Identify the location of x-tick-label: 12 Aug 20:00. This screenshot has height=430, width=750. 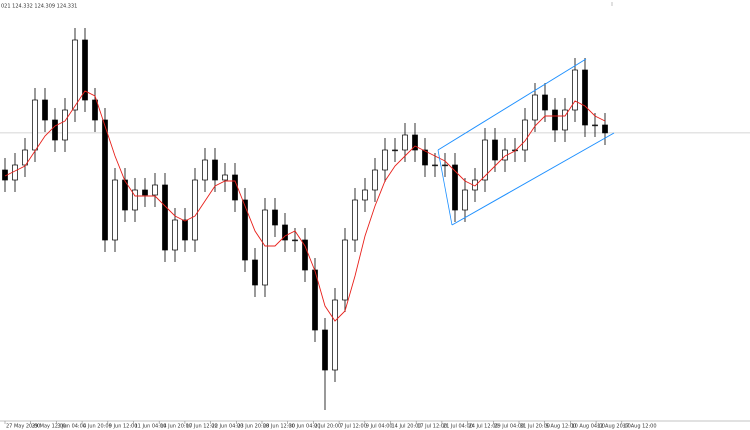
(614, 427).